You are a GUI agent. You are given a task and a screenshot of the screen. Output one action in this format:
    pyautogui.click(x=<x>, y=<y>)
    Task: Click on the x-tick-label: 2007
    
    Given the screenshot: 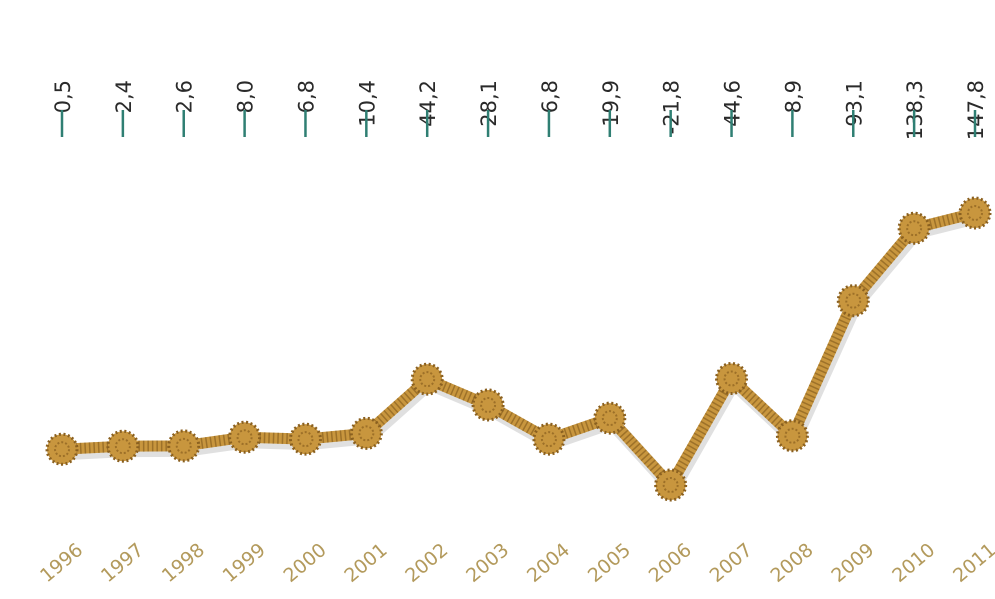 What is the action you would take?
    pyautogui.click(x=731, y=563)
    